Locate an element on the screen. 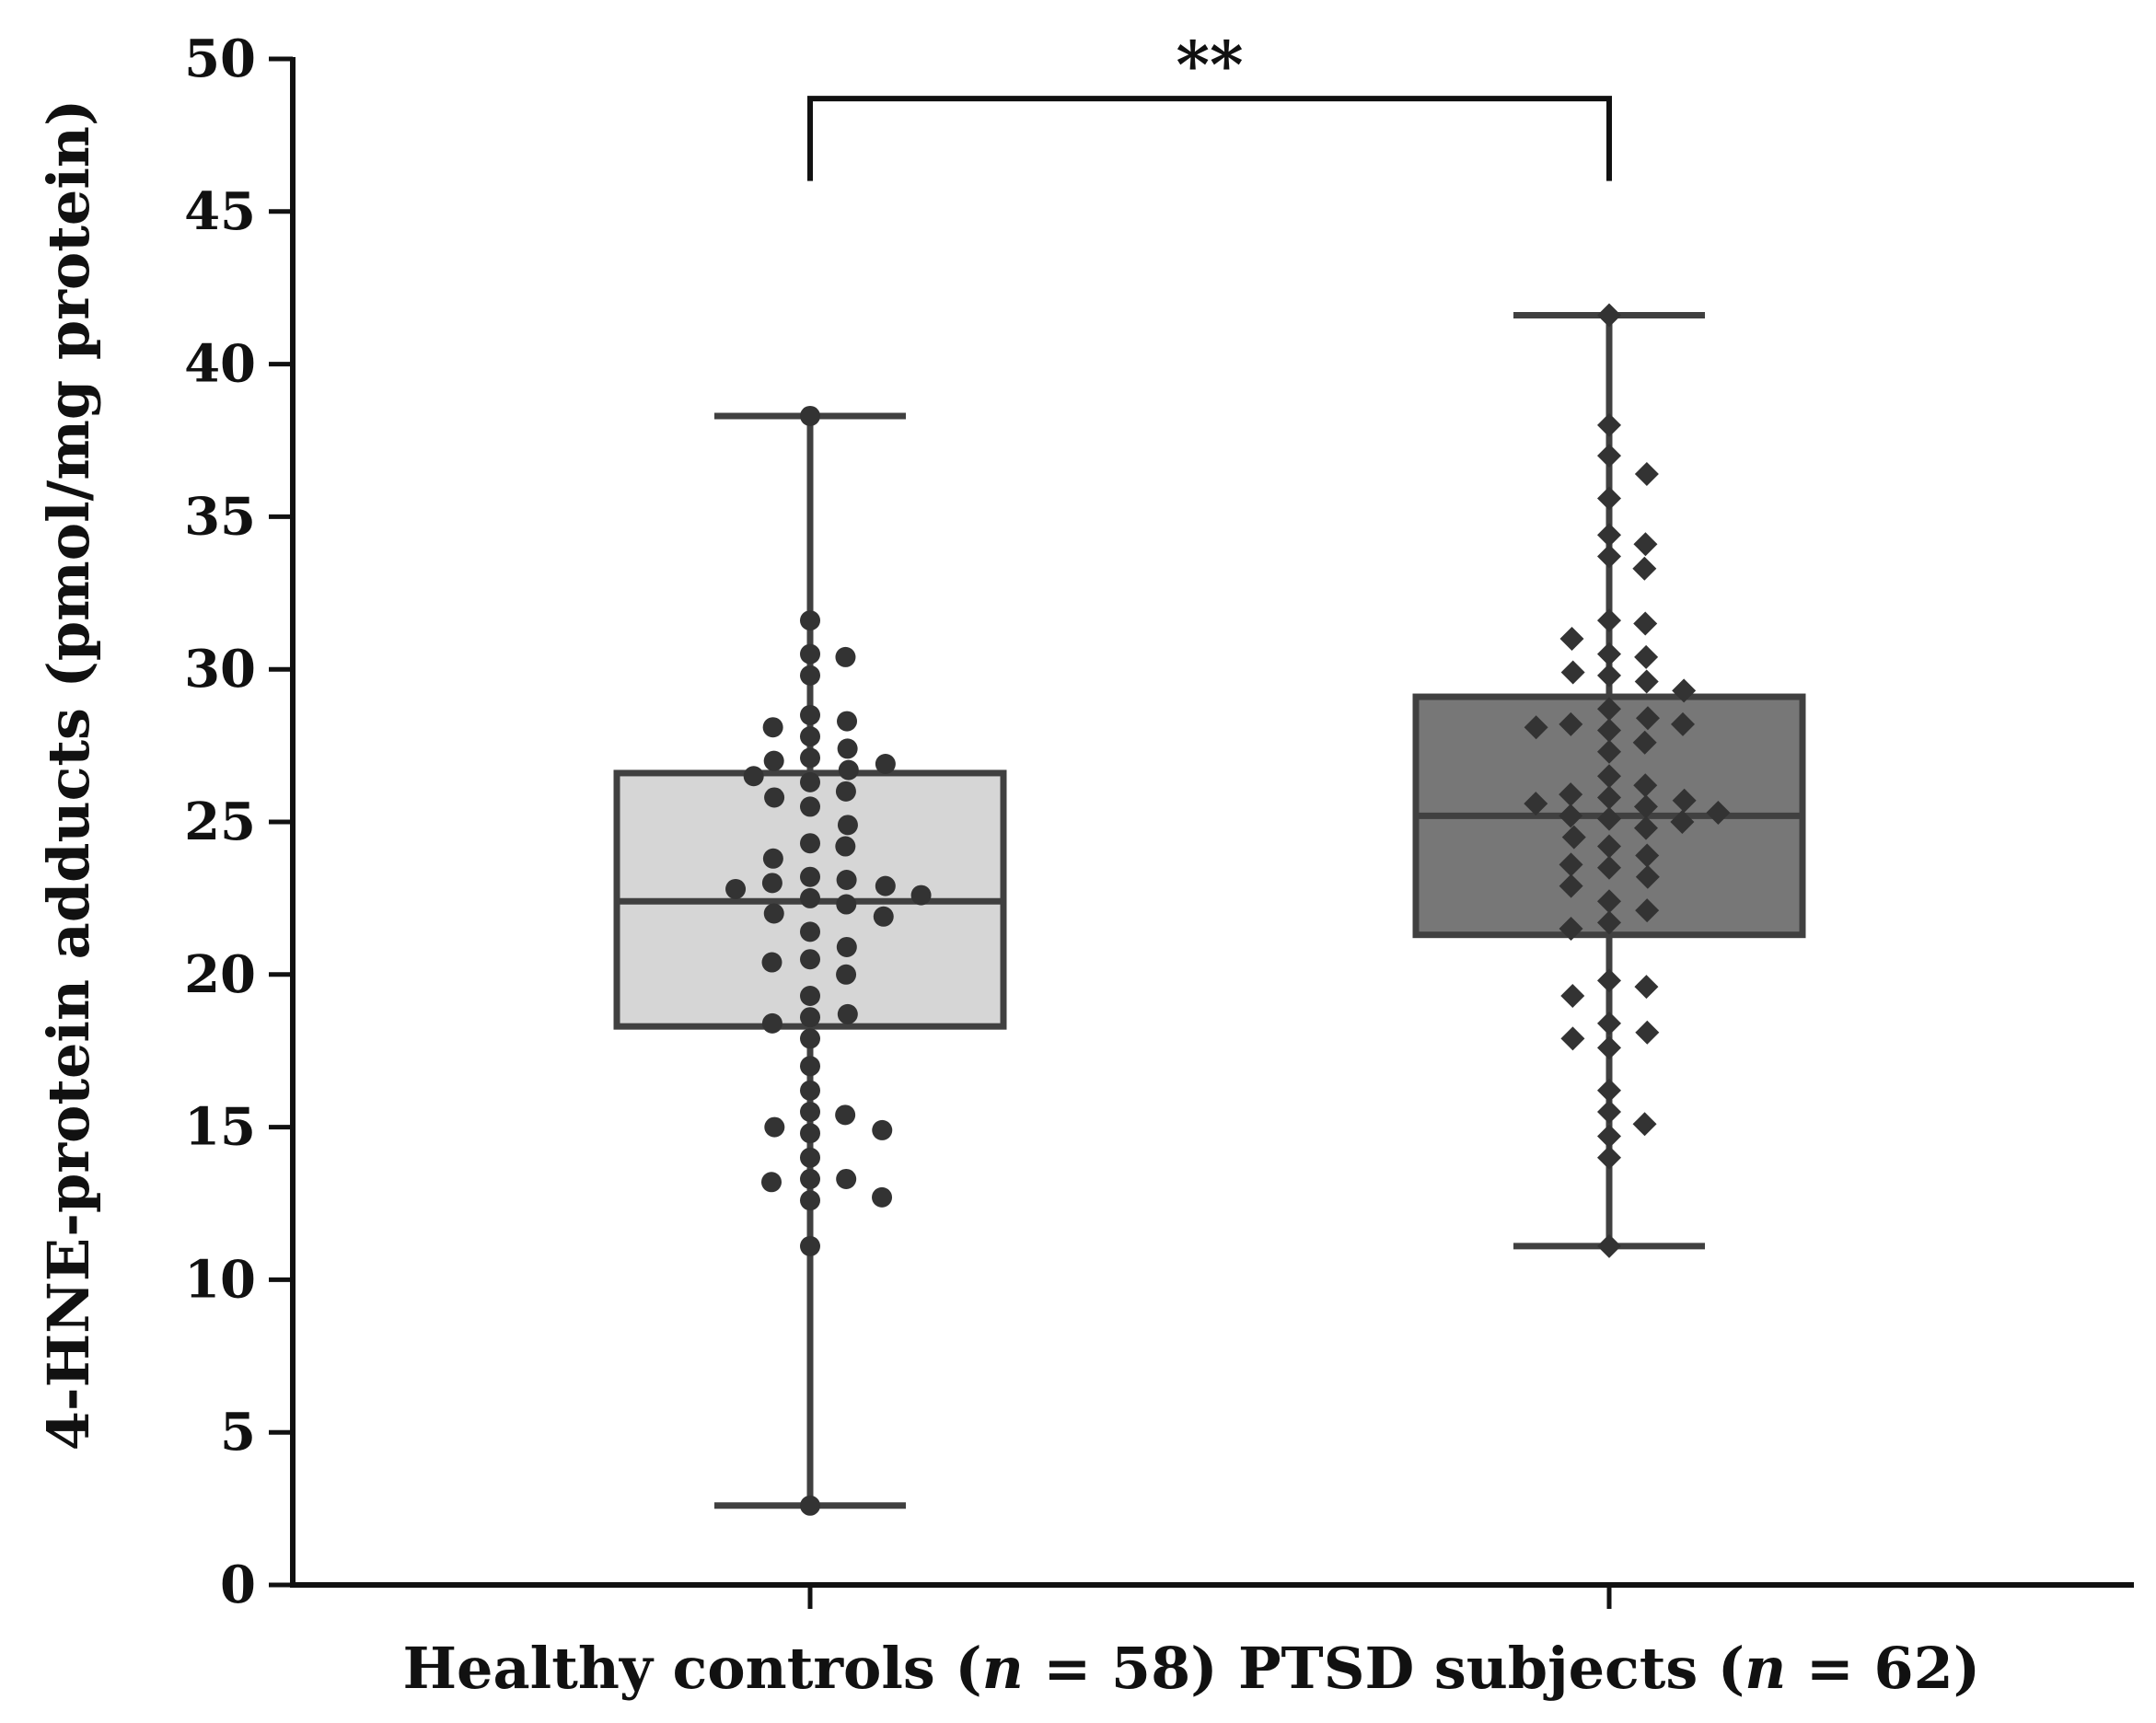 The width and height of the screenshot is (2156, 1723). annotation-layer: ** is located at coordinates (1209, 104).